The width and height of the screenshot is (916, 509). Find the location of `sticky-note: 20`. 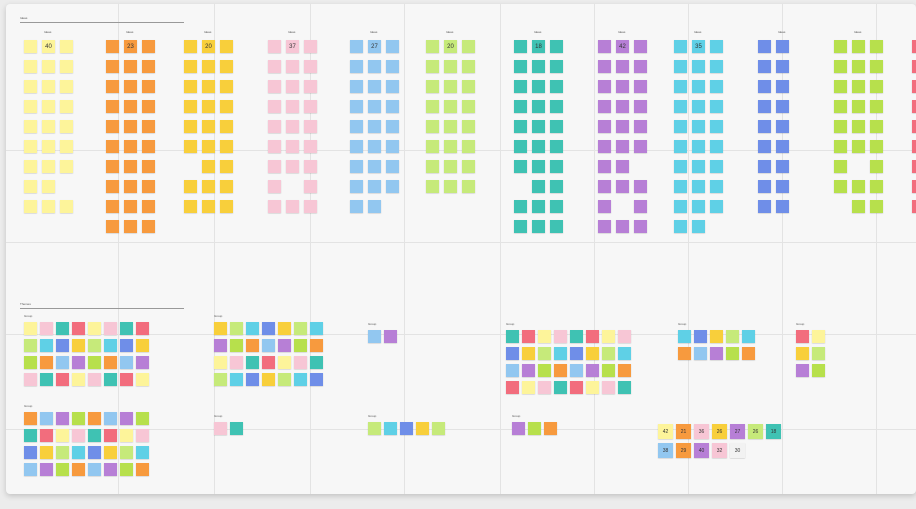

sticky-note: 20 is located at coordinates (450, 46).